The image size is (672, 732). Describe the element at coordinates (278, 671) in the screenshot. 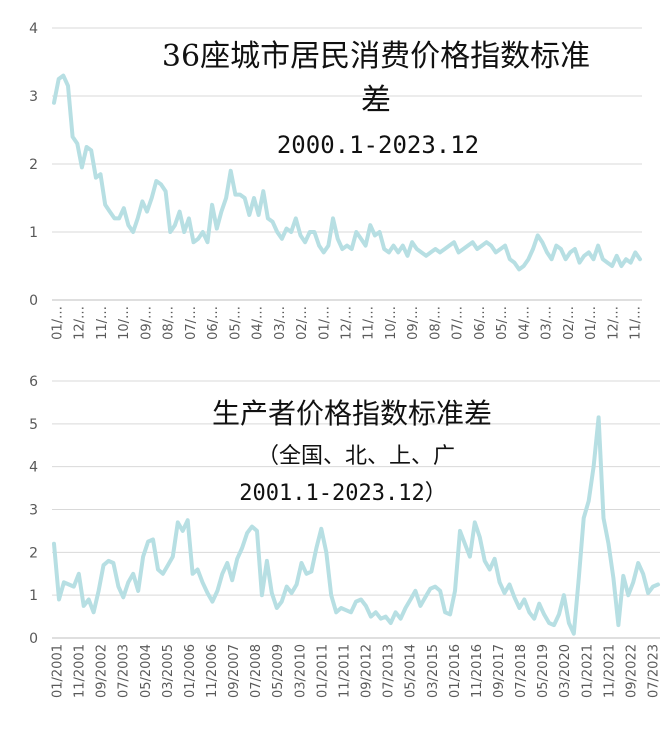

I see `x-tick-label: 05/2009` at that location.